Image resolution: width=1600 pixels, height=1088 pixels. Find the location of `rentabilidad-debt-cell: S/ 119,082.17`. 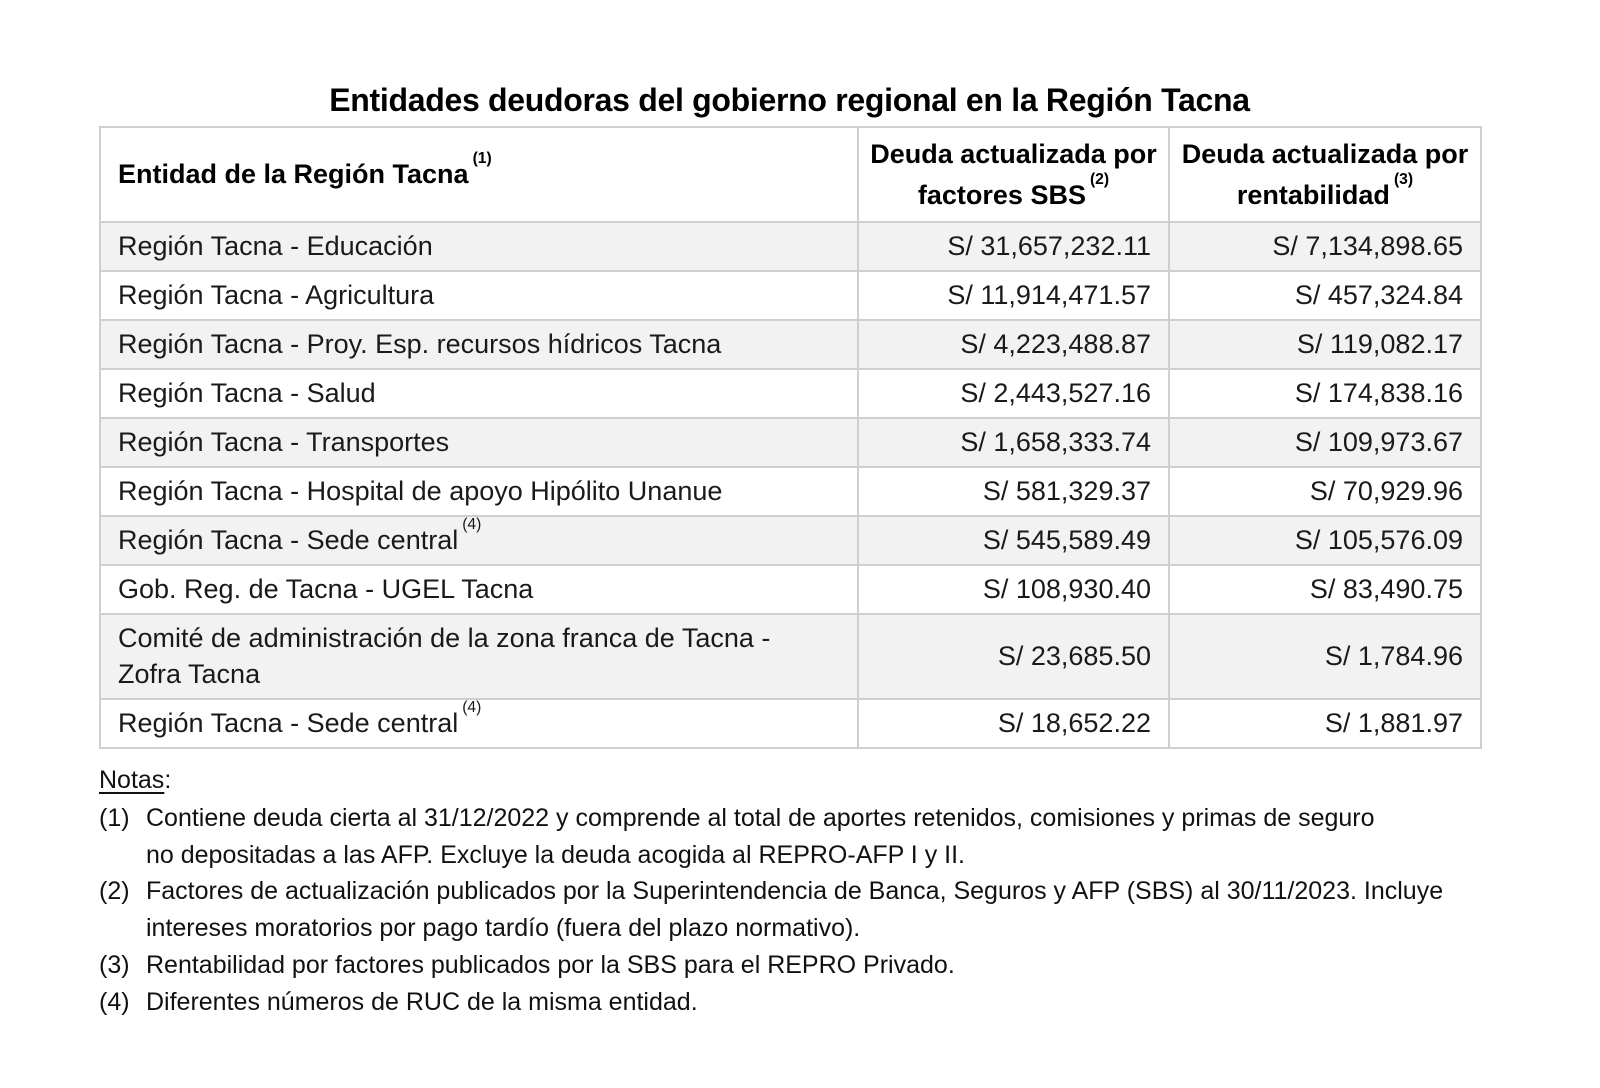

rentabilidad-debt-cell: S/ 119,082.17 is located at coordinates (1325, 344).